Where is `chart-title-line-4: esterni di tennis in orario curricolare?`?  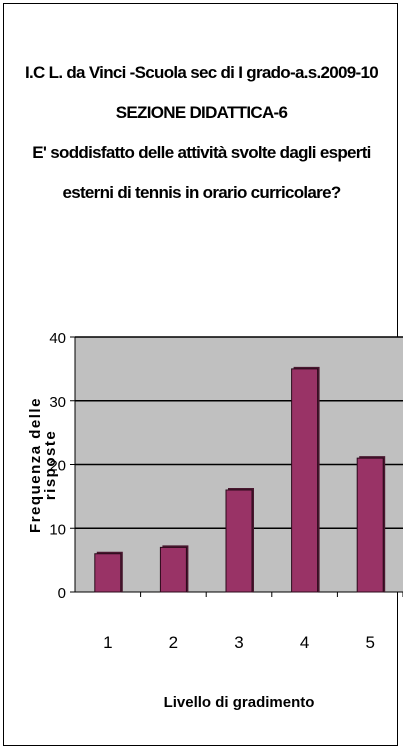 chart-title-line-4: esterni di tennis in orario curricolare? is located at coordinates (201, 192).